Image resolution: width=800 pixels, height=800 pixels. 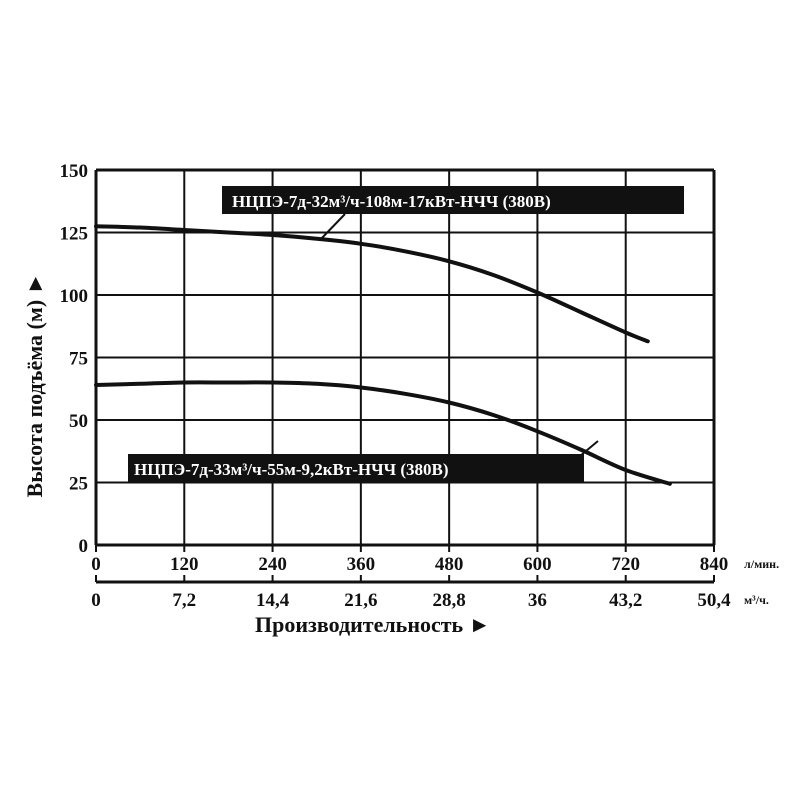 What do you see at coordinates (96, 564) in the screenshot?
I see `x-tick-label-top: 0` at bounding box center [96, 564].